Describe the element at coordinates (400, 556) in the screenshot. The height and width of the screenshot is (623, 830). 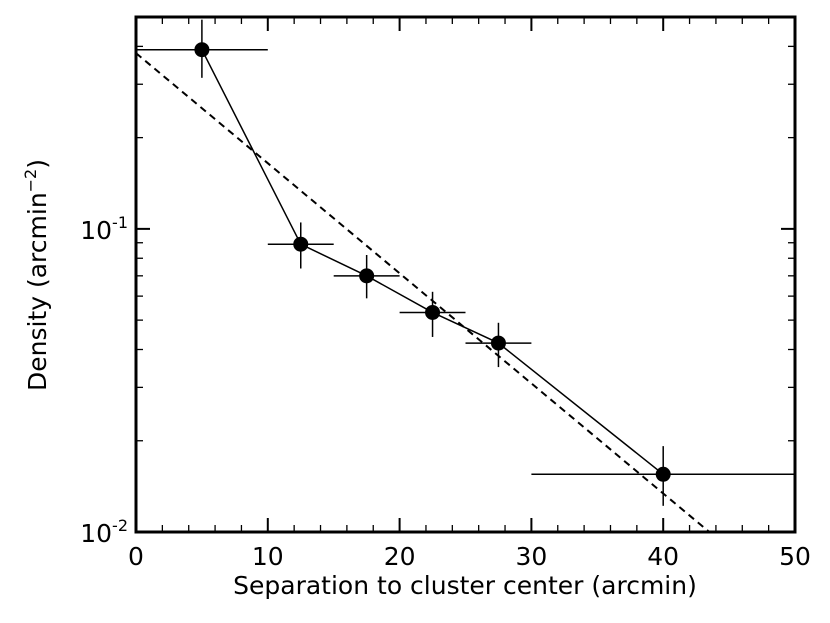
I see `x-tick-label: 20` at that location.